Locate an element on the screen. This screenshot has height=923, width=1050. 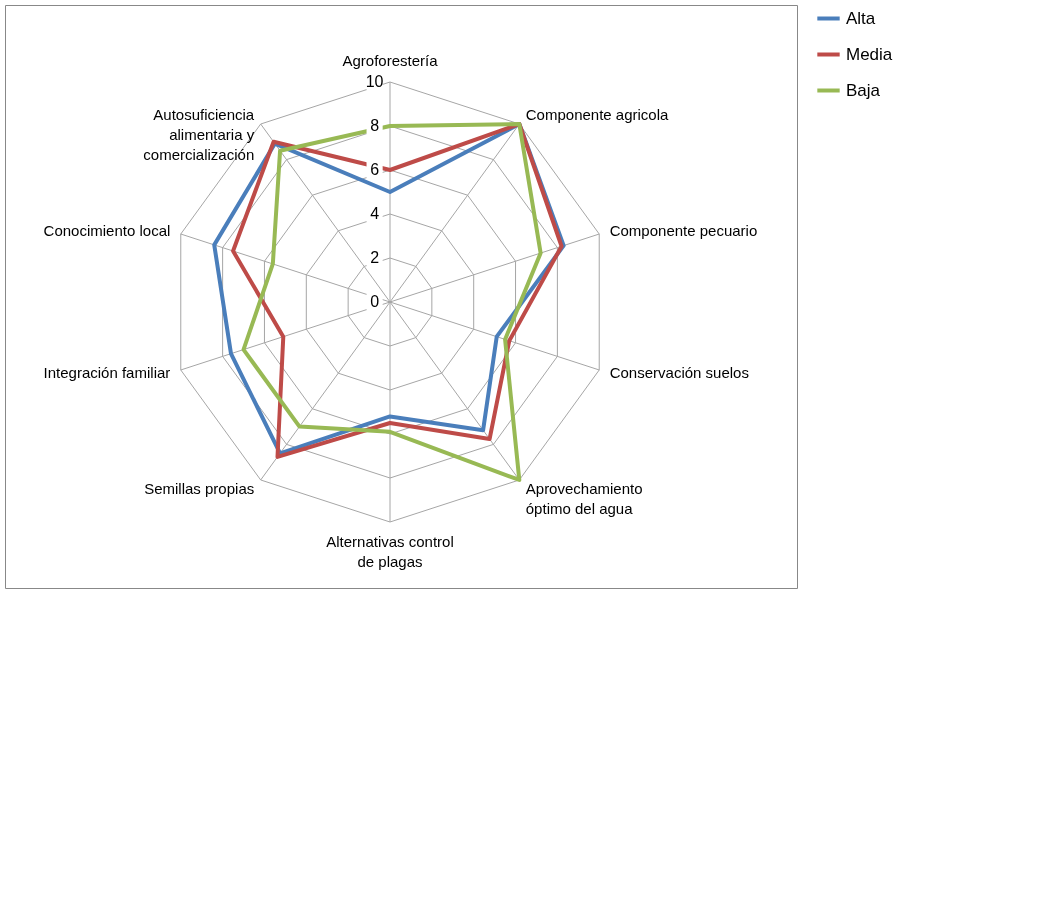
y-tick-label: 6 is located at coordinates (375, 169).